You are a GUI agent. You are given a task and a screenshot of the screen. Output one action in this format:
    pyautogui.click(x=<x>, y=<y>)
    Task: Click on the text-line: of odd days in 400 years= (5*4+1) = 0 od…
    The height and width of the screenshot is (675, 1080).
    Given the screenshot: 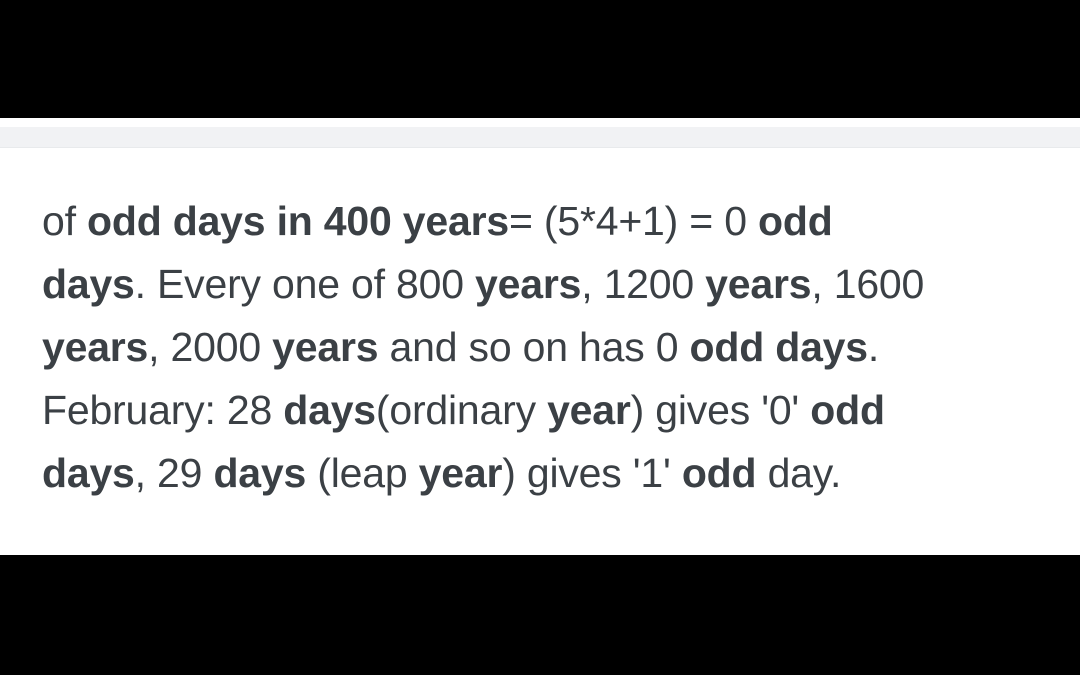 What is the action you would take?
    pyautogui.click(x=551, y=221)
    